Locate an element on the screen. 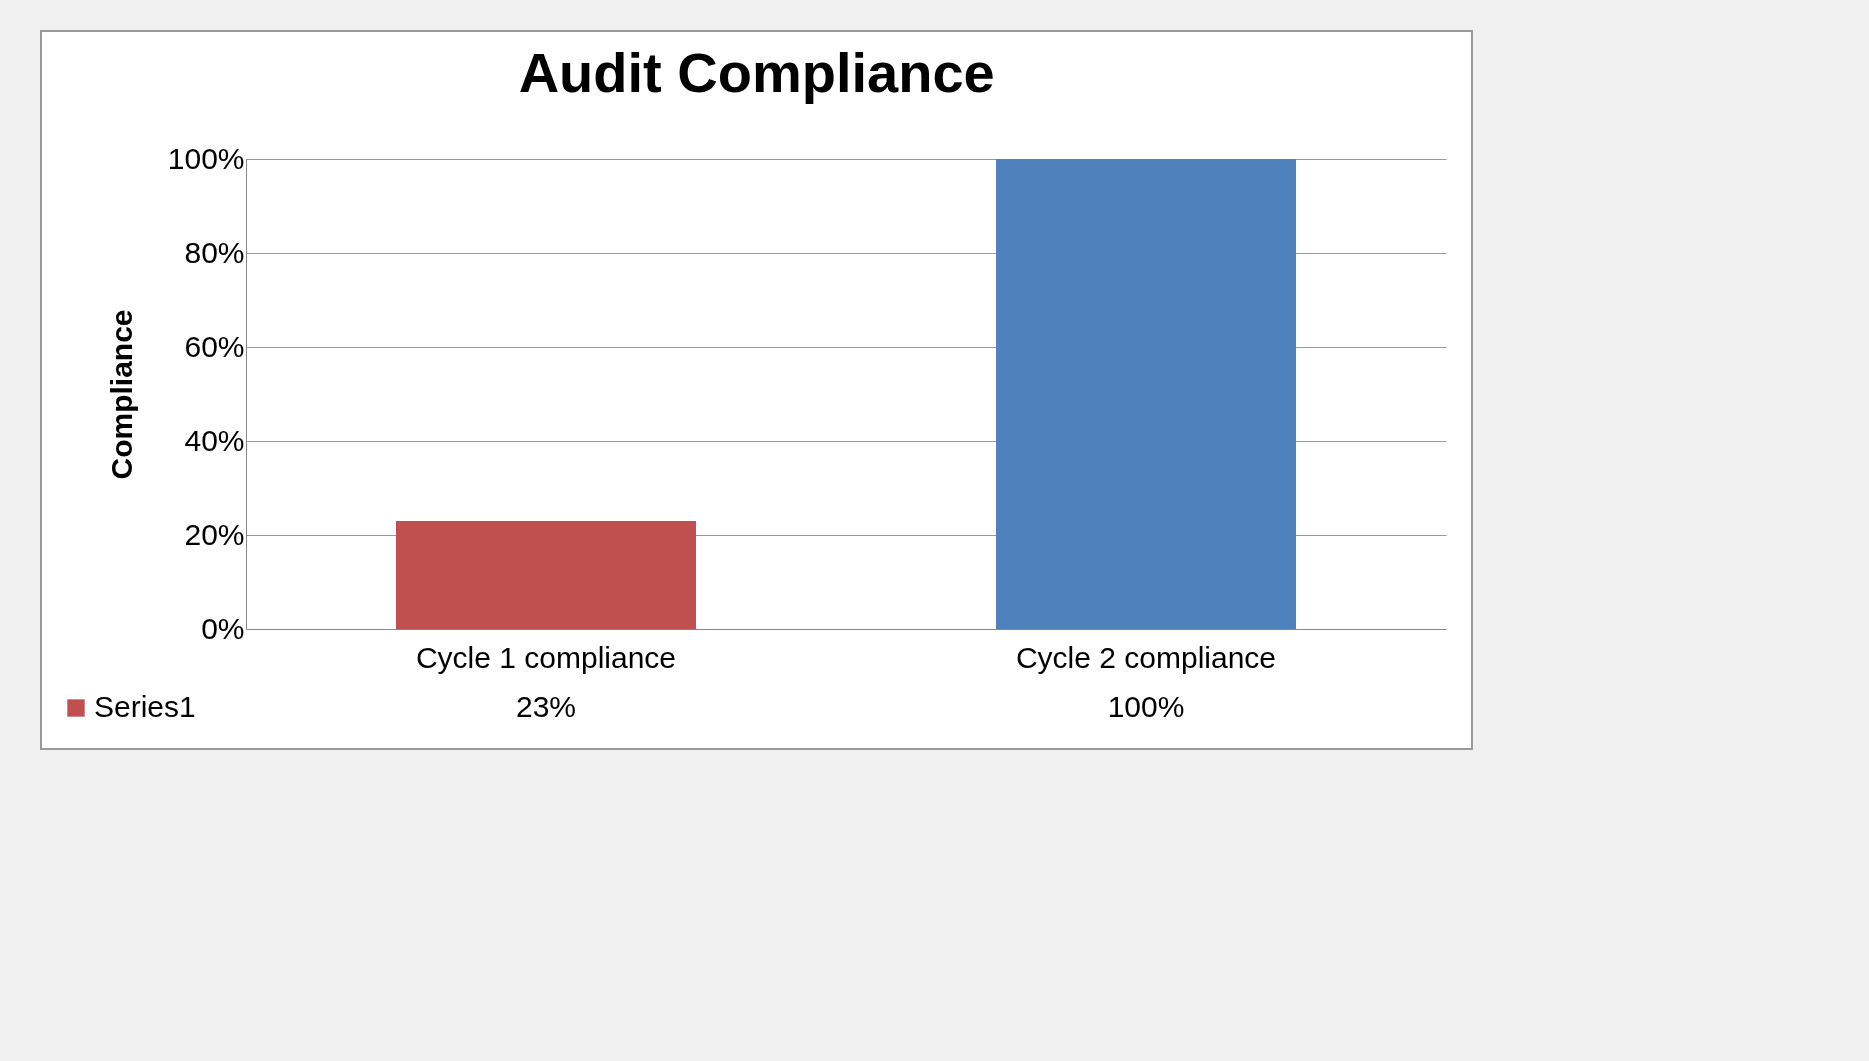 This screenshot has width=1869, height=1061. y-axis-title: Compliance is located at coordinates (121, 394).